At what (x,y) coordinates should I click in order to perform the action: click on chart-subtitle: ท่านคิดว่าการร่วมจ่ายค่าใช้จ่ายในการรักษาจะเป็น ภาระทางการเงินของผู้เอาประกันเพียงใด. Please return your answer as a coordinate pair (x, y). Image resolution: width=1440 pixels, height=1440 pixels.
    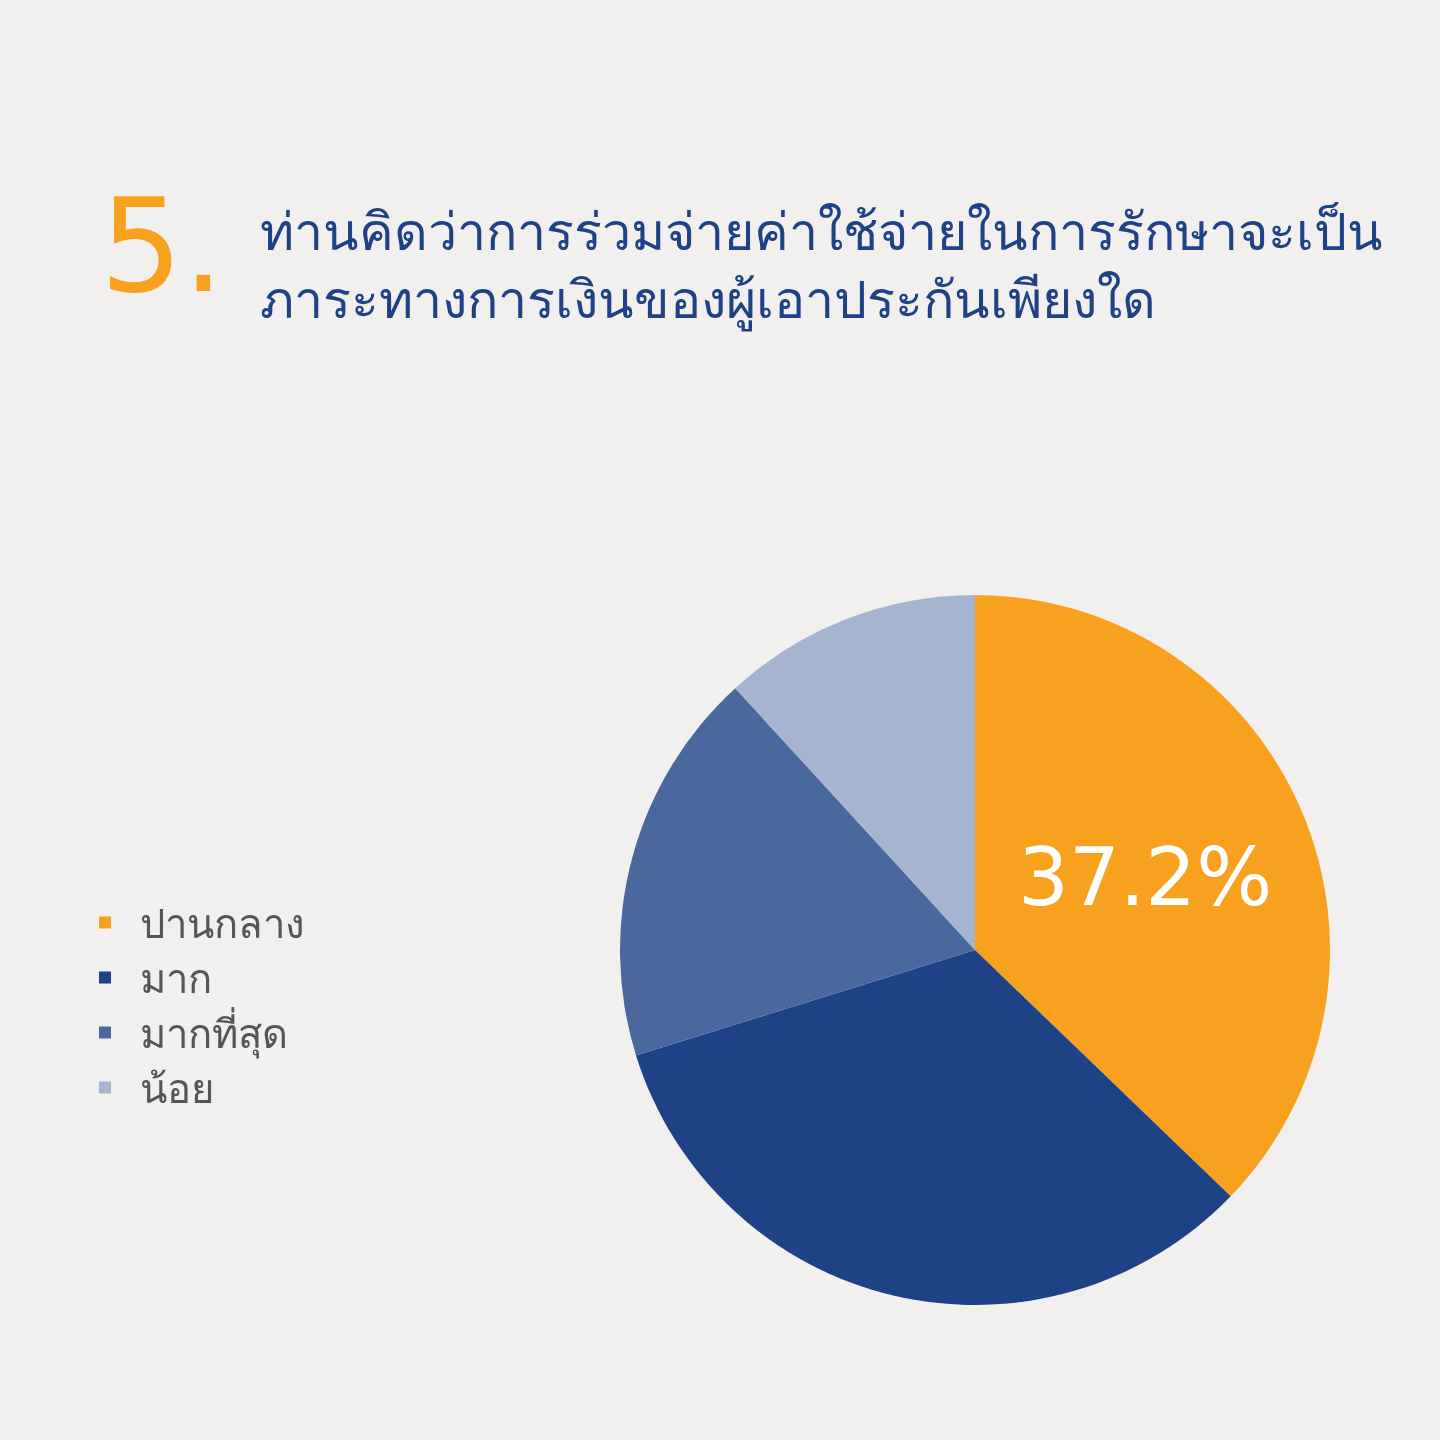
    Looking at the image, I should click on (821, 267).